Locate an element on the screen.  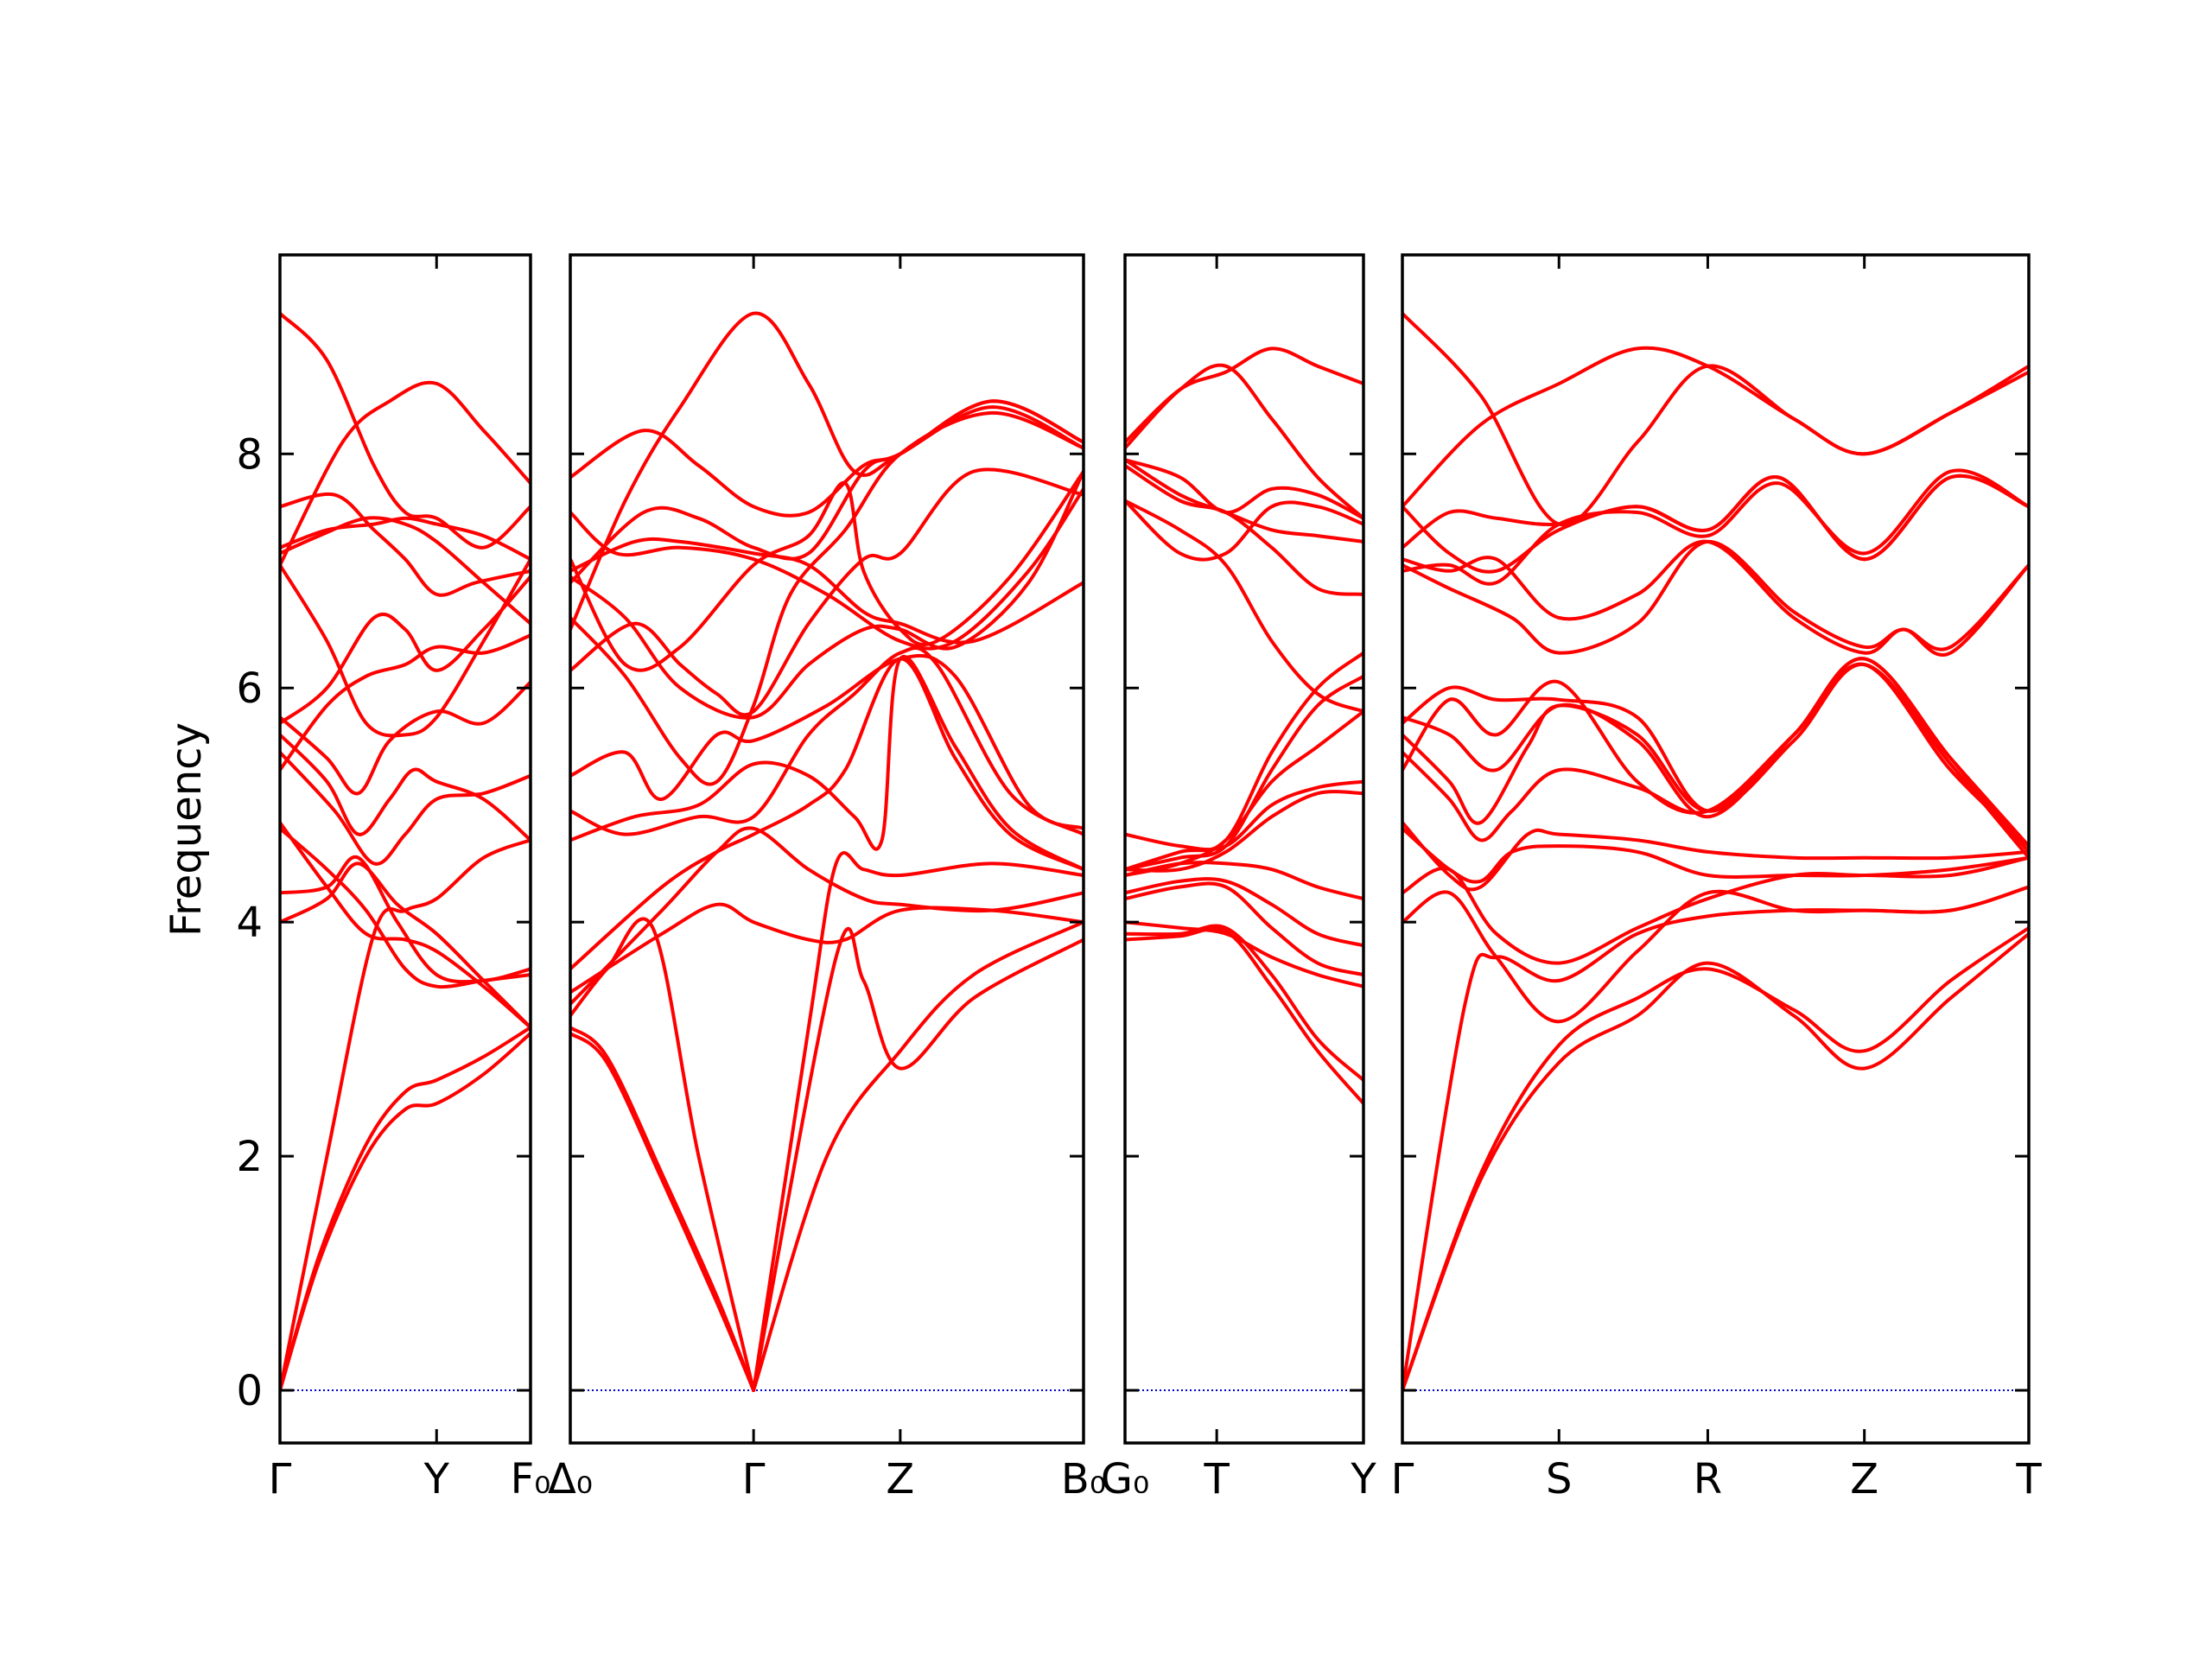
y-tick-label: 0 is located at coordinates (249, 1391).